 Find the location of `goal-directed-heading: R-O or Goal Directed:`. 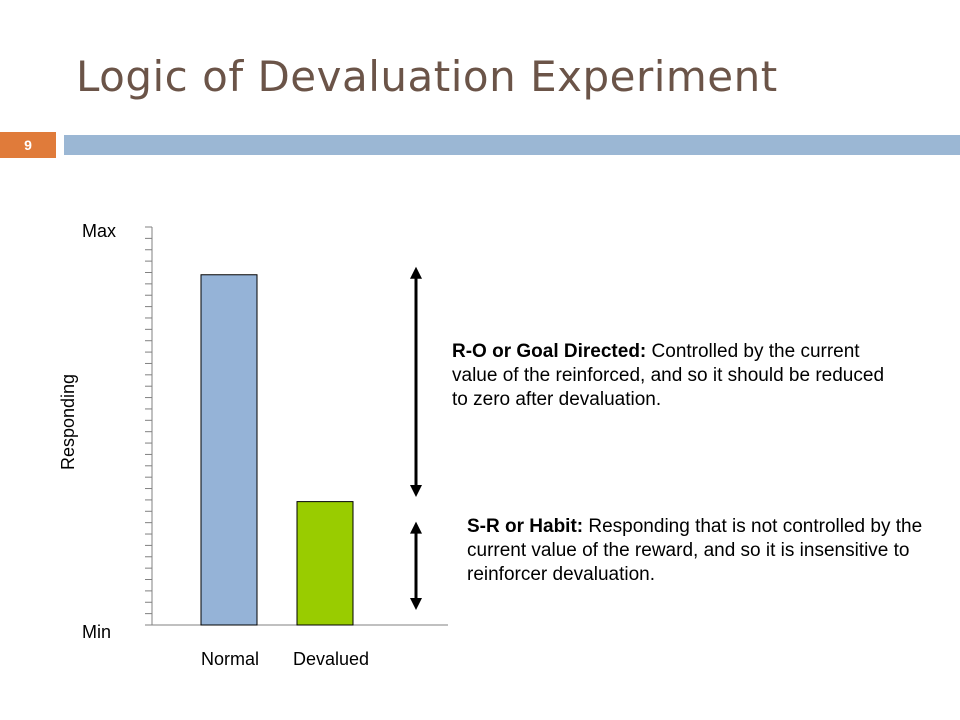

goal-directed-heading: R-O or Goal Directed: is located at coordinates (549, 351).